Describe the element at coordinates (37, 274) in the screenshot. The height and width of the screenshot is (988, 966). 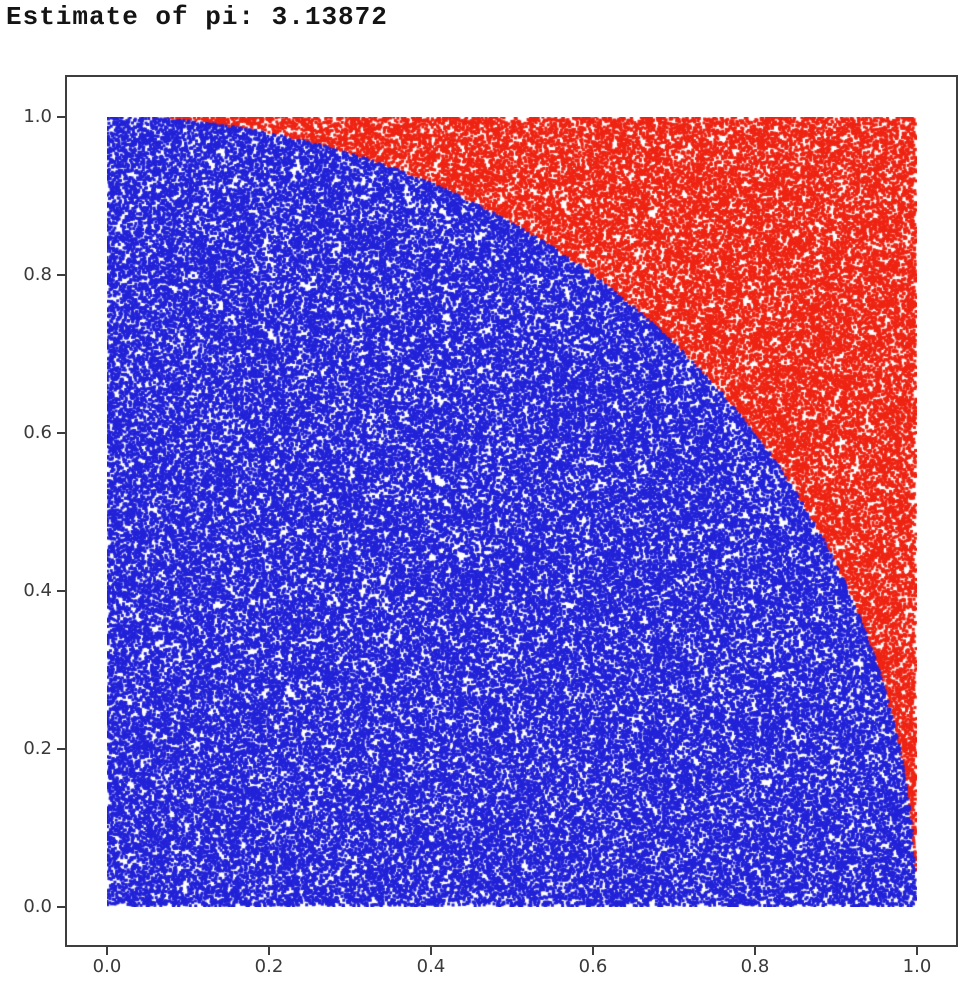
I see `y-tick-label: 0.8` at that location.